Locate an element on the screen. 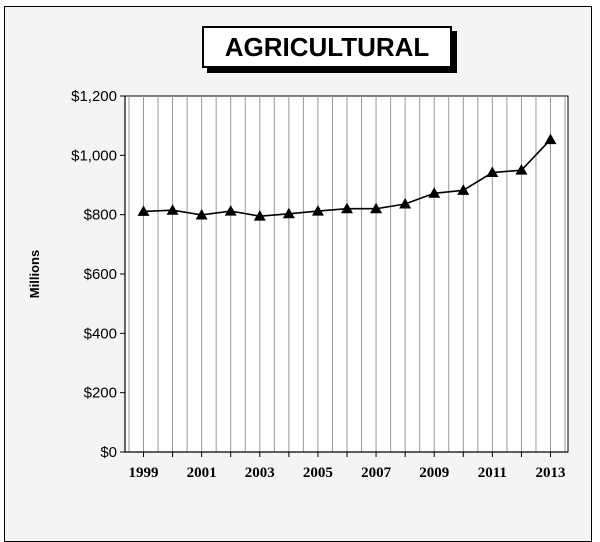 The height and width of the screenshot is (542, 600). y-tick-label: $1,000 is located at coordinates (94, 155).